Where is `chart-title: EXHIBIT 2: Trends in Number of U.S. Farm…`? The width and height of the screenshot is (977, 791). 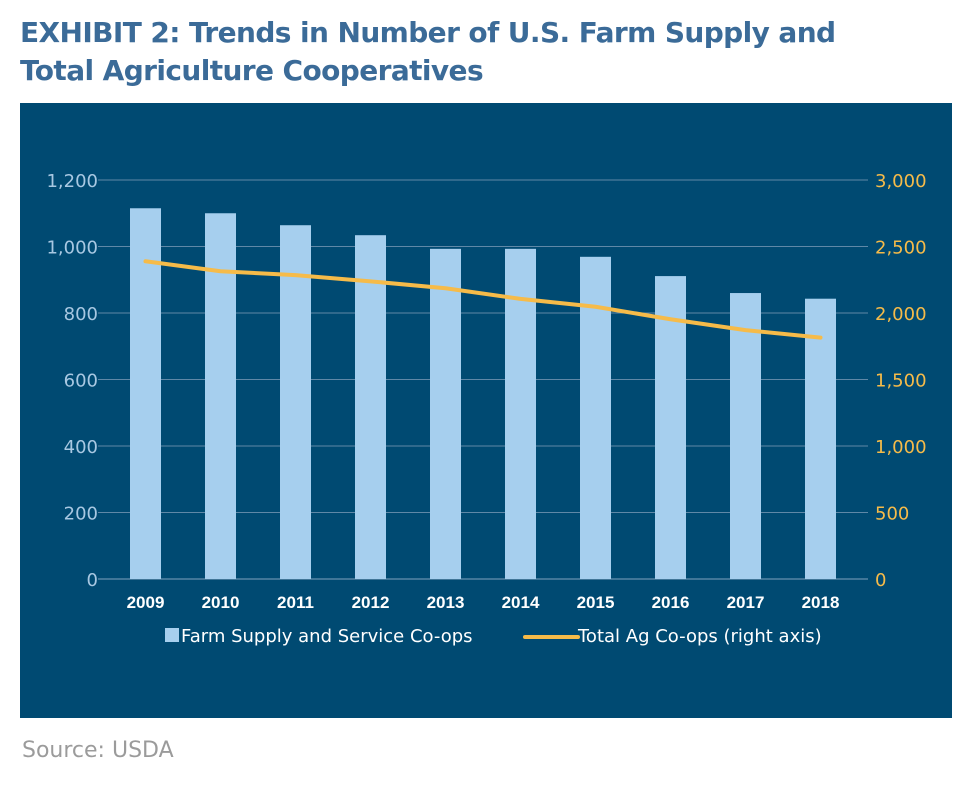 chart-title: EXHIBIT 2: Trends in Number of U.S. Farm… is located at coordinates (470, 52).